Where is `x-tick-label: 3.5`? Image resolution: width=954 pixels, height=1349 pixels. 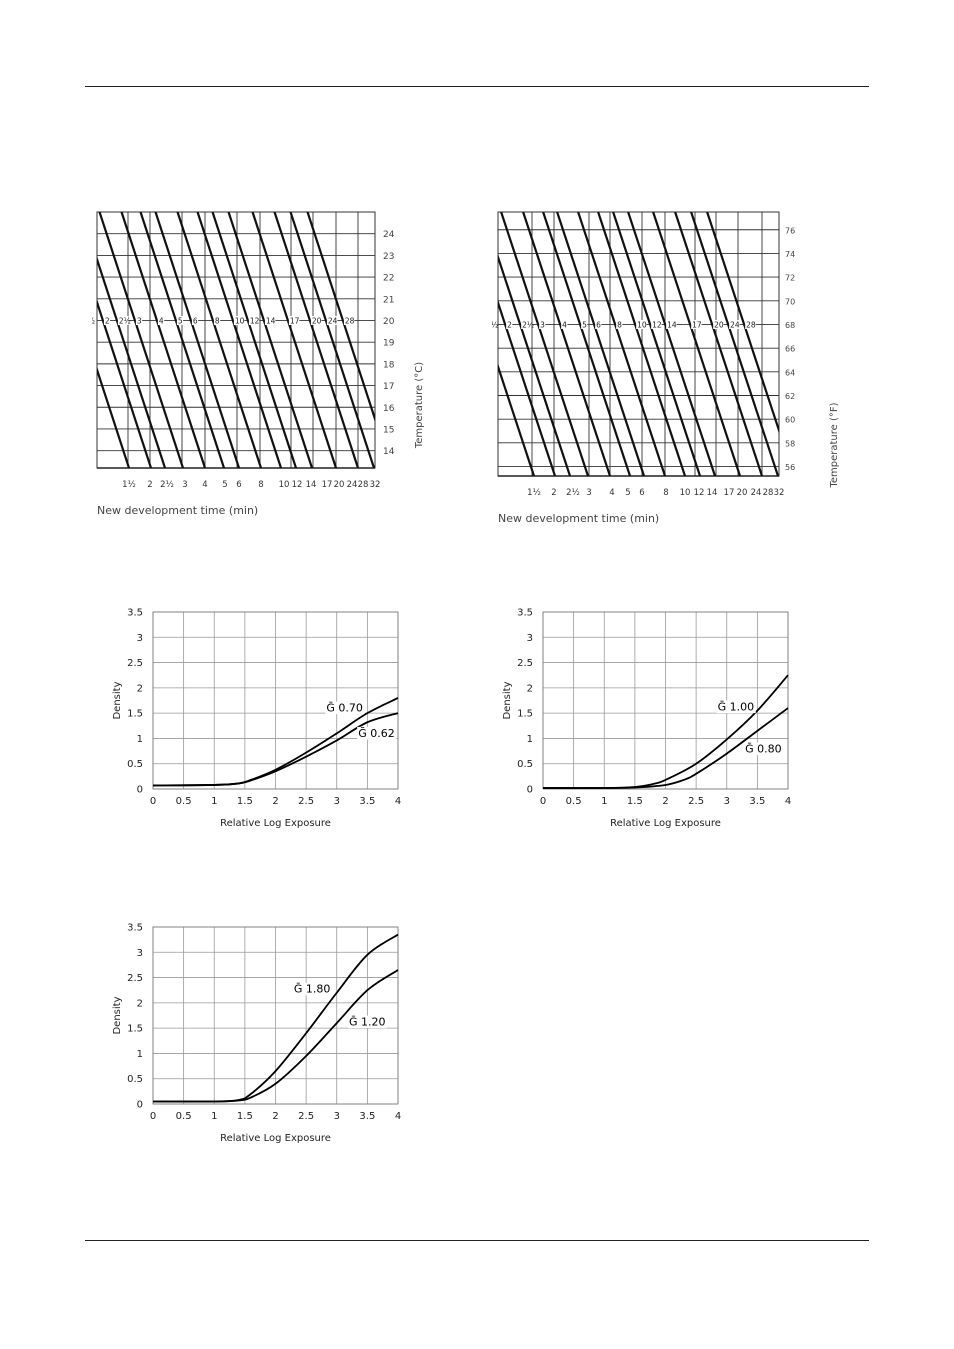
x-tick-label: 3.5 is located at coordinates (757, 801).